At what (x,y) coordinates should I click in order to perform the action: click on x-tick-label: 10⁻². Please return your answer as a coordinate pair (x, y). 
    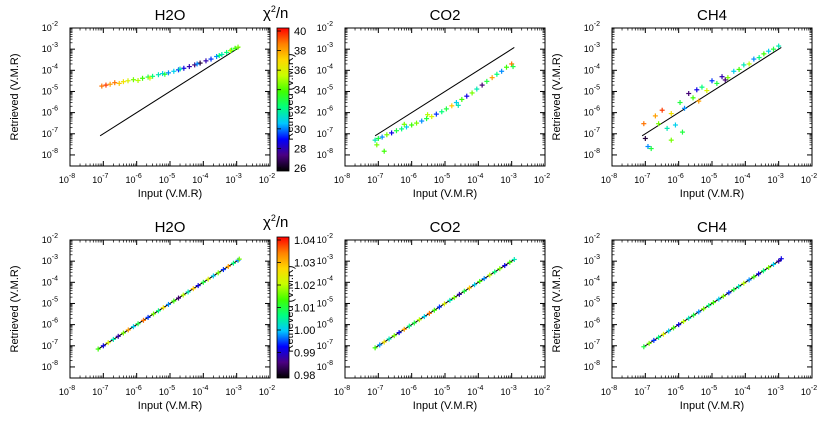
    Looking at the image, I should click on (267, 391).